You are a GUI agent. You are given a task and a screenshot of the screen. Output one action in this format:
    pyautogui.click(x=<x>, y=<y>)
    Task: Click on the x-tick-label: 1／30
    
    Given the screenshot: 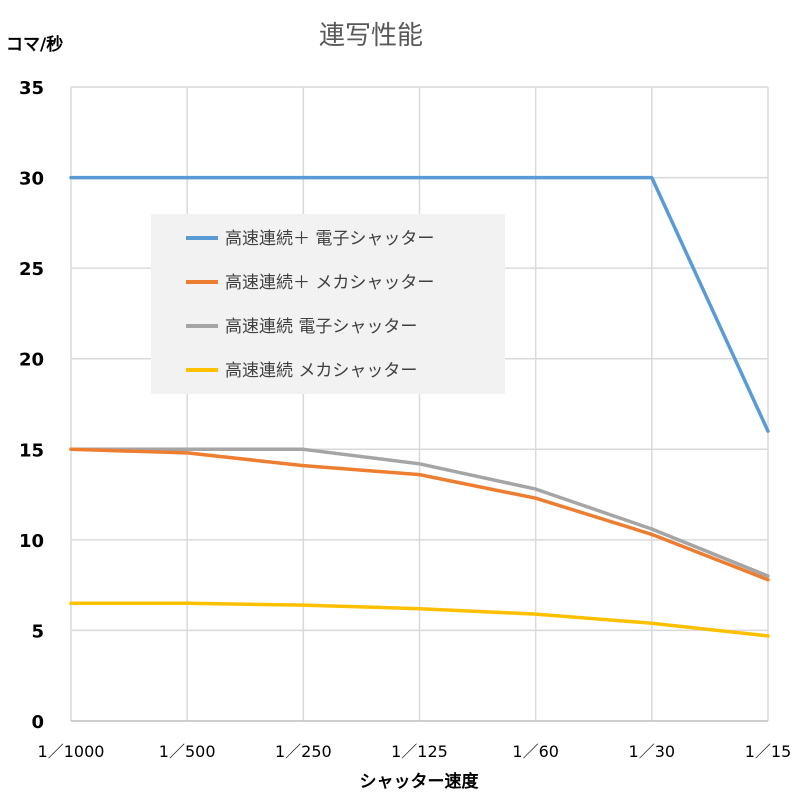 What is the action you would take?
    pyautogui.click(x=652, y=751)
    